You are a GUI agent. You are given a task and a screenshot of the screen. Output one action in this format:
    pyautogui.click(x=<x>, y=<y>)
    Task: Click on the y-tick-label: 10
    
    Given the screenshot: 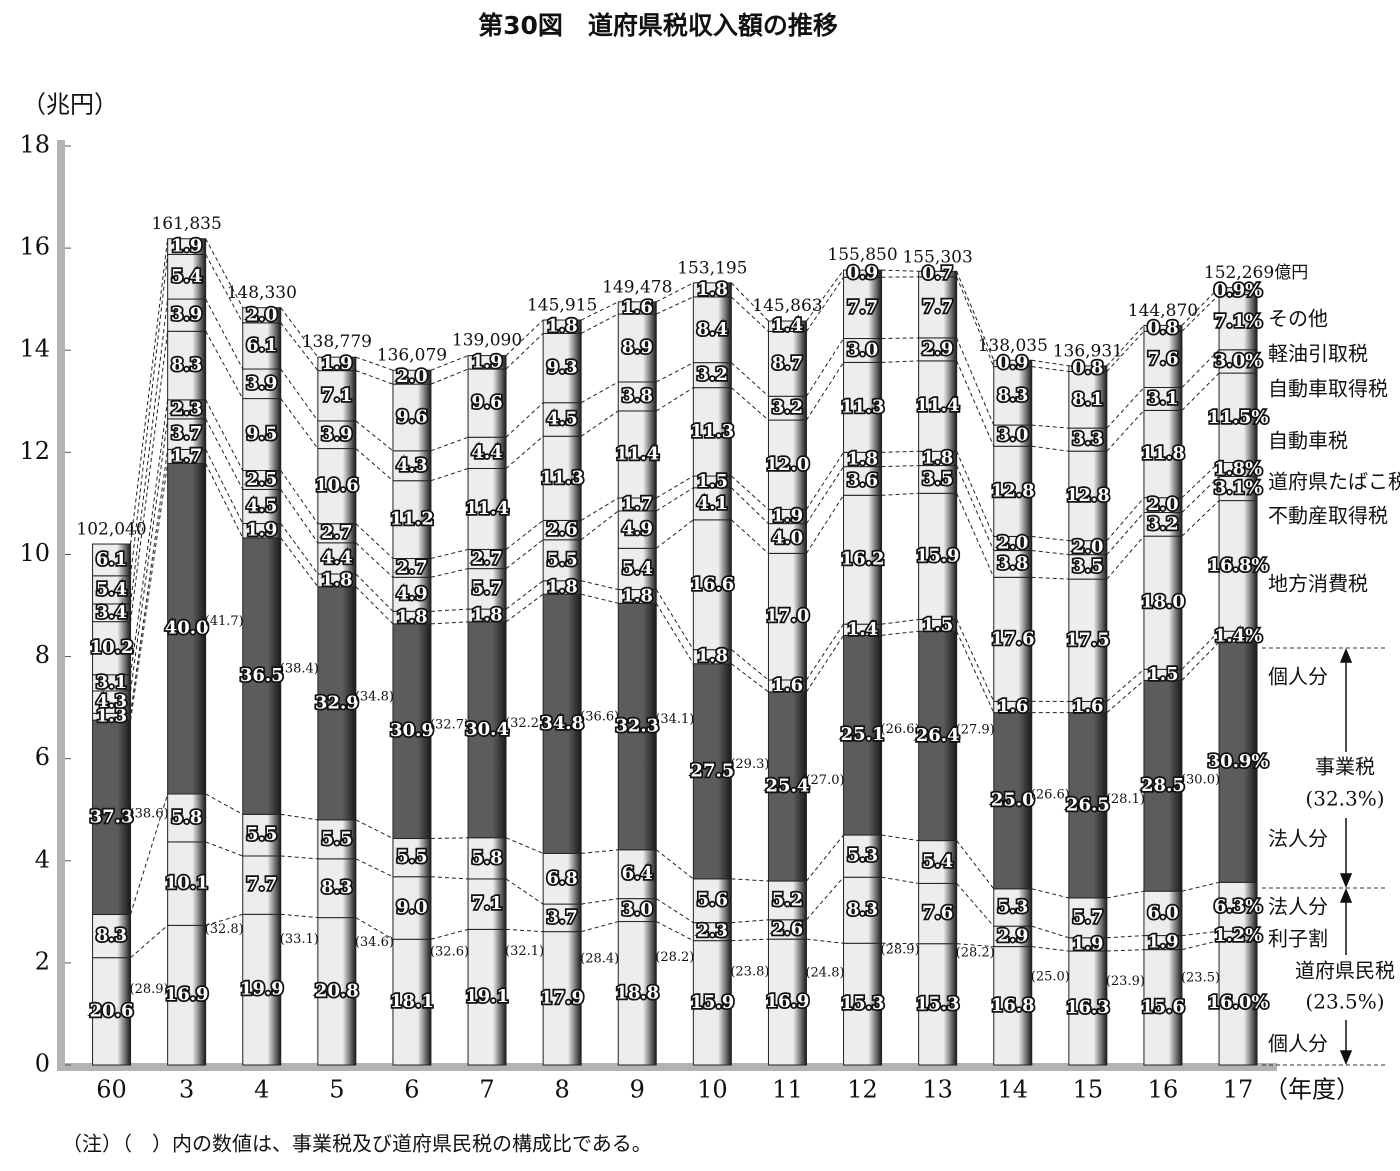 What is the action you would take?
    pyautogui.click(x=34, y=553)
    